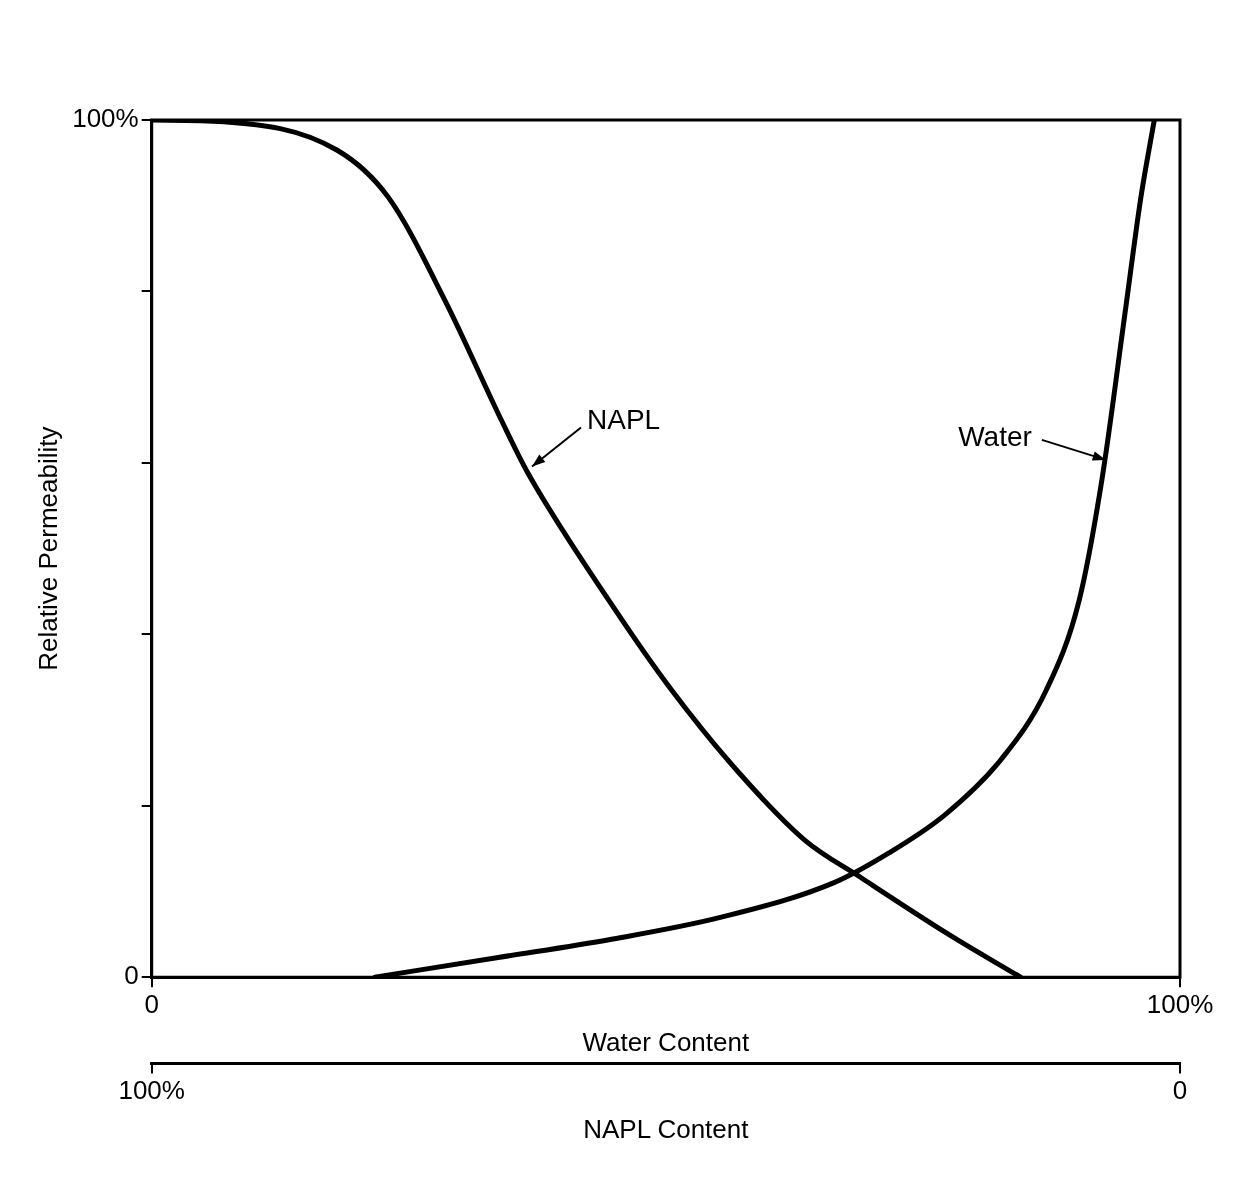 This screenshot has height=1184, width=1258. What do you see at coordinates (47, 548) in the screenshot?
I see `y-axis-title: Relative Permeability` at bounding box center [47, 548].